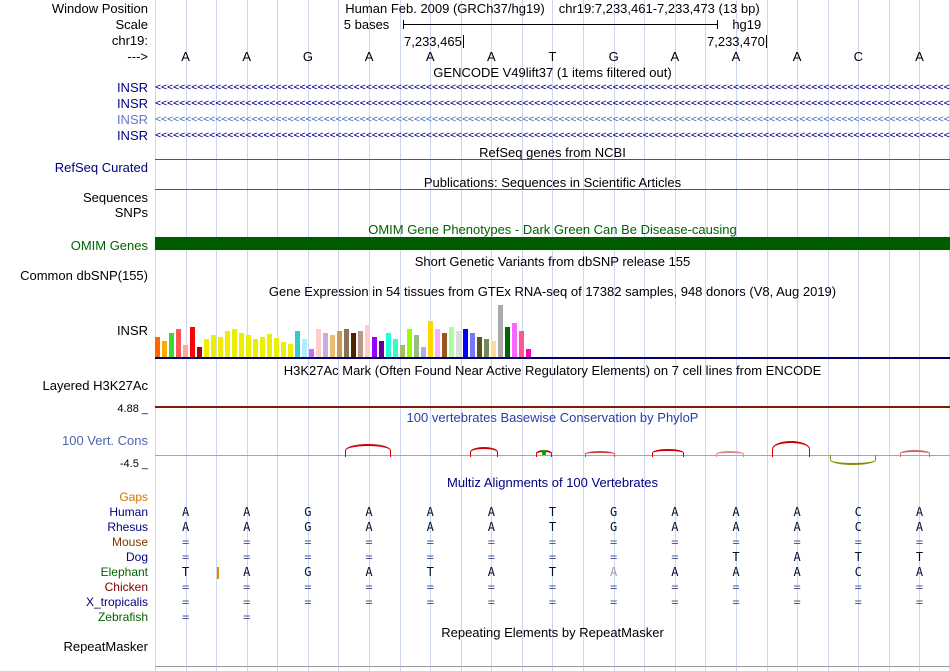 The image size is (950, 671). Describe the element at coordinates (105, 440) in the screenshot. I see `track-label-vert-cons: 100 Vert. Cons` at that location.